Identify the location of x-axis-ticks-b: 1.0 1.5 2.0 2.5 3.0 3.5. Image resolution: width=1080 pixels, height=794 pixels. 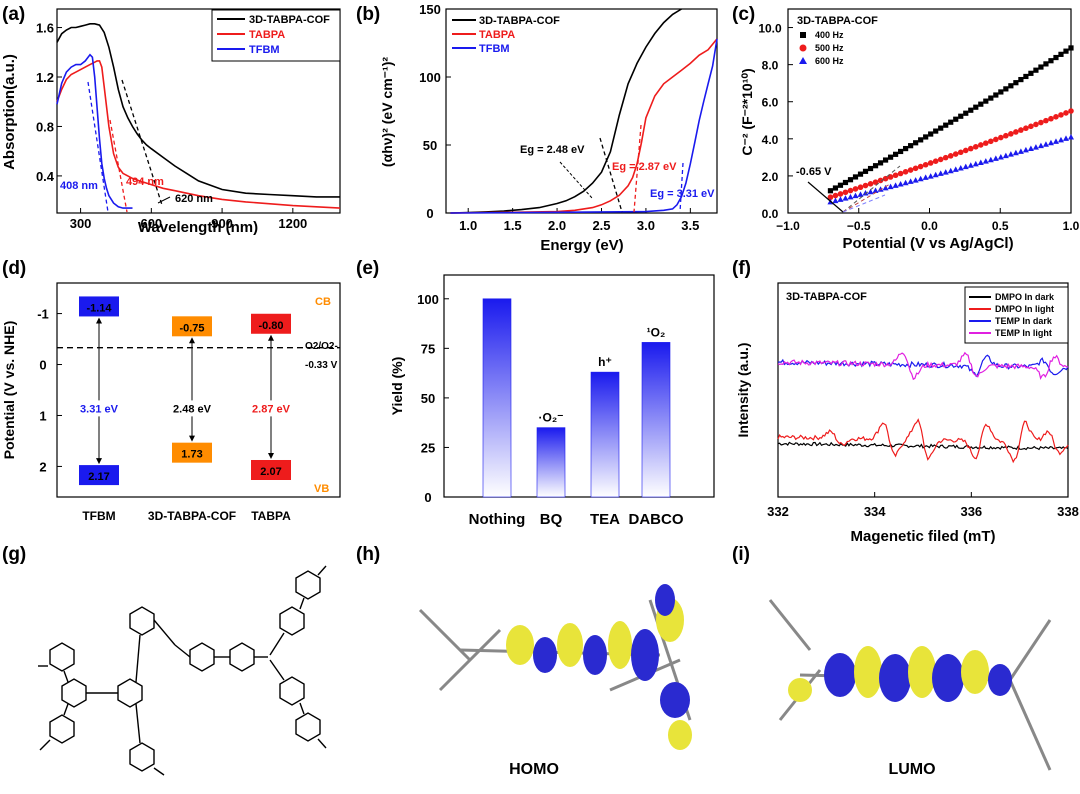
(579, 220).